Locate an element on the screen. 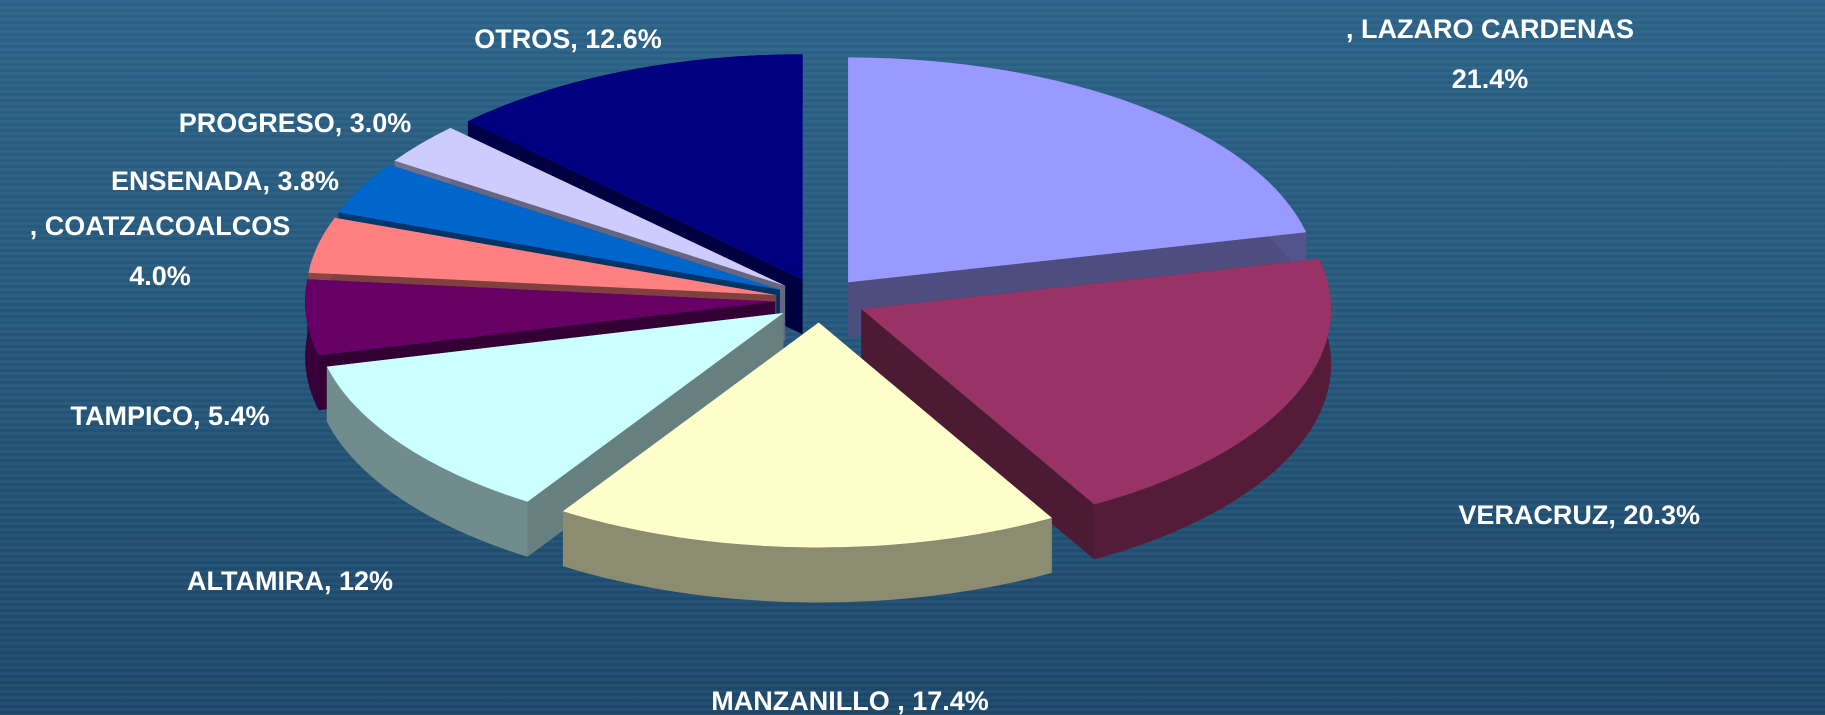 This screenshot has height=715, width=1825. data-label: , COATZACOALCOS is located at coordinates (160, 226).